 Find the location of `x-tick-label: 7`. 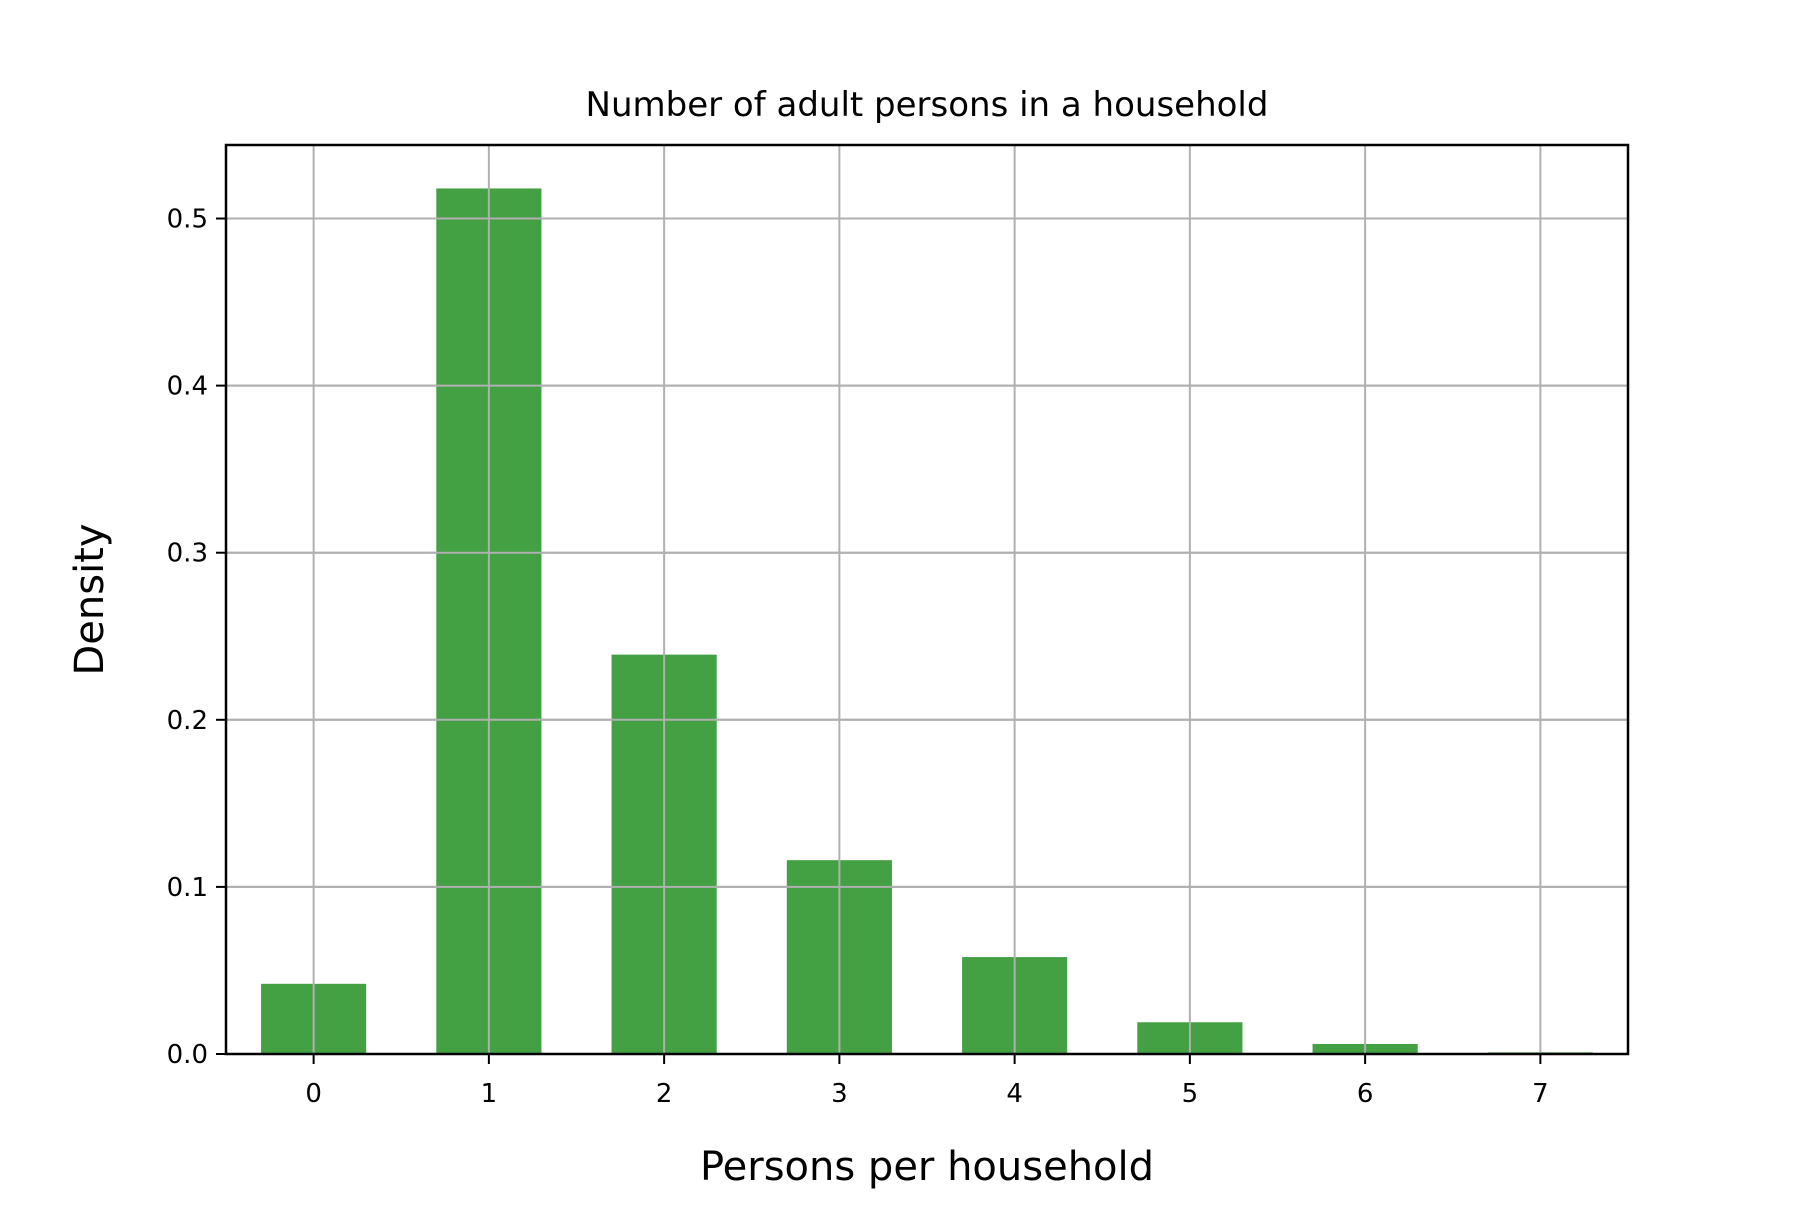

x-tick-label: 7 is located at coordinates (1540, 1094).